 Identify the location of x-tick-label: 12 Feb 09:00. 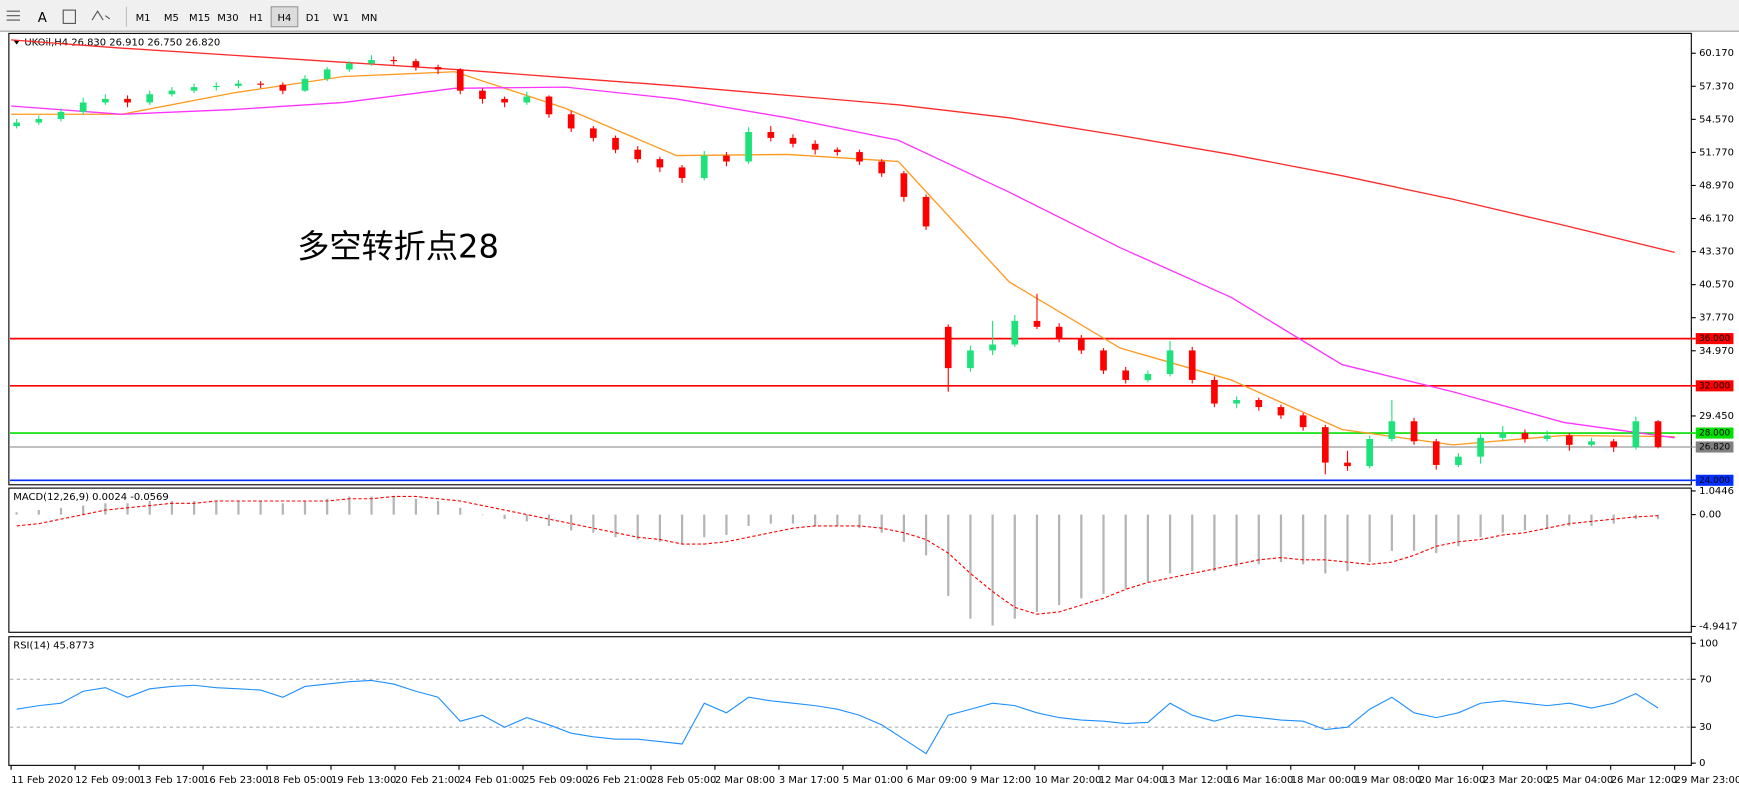
(107, 780).